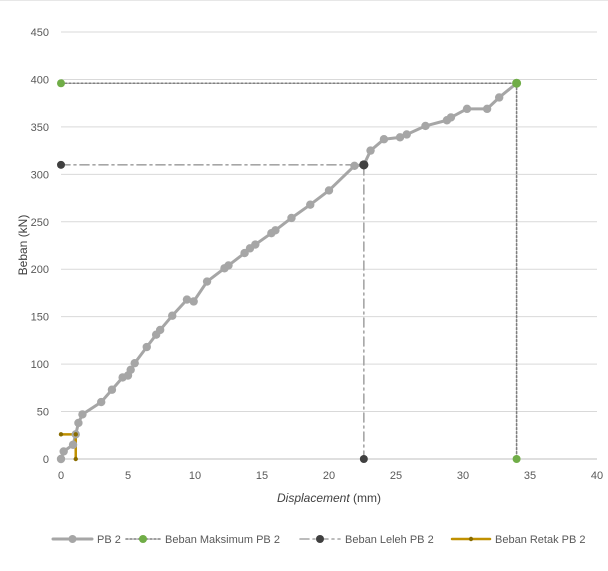 This screenshot has height=571, width=608. Describe the element at coordinates (396, 476) in the screenshot. I see `x-tick-label: 25` at that location.